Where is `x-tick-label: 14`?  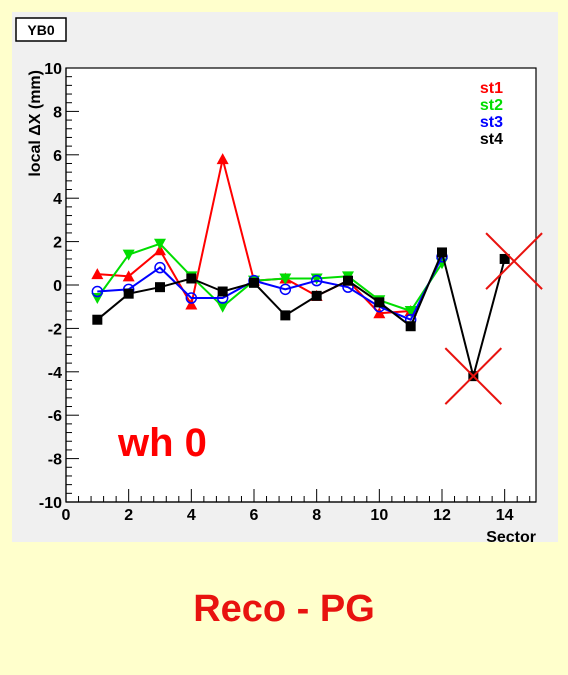
x-tick-label: 14 is located at coordinates (505, 515).